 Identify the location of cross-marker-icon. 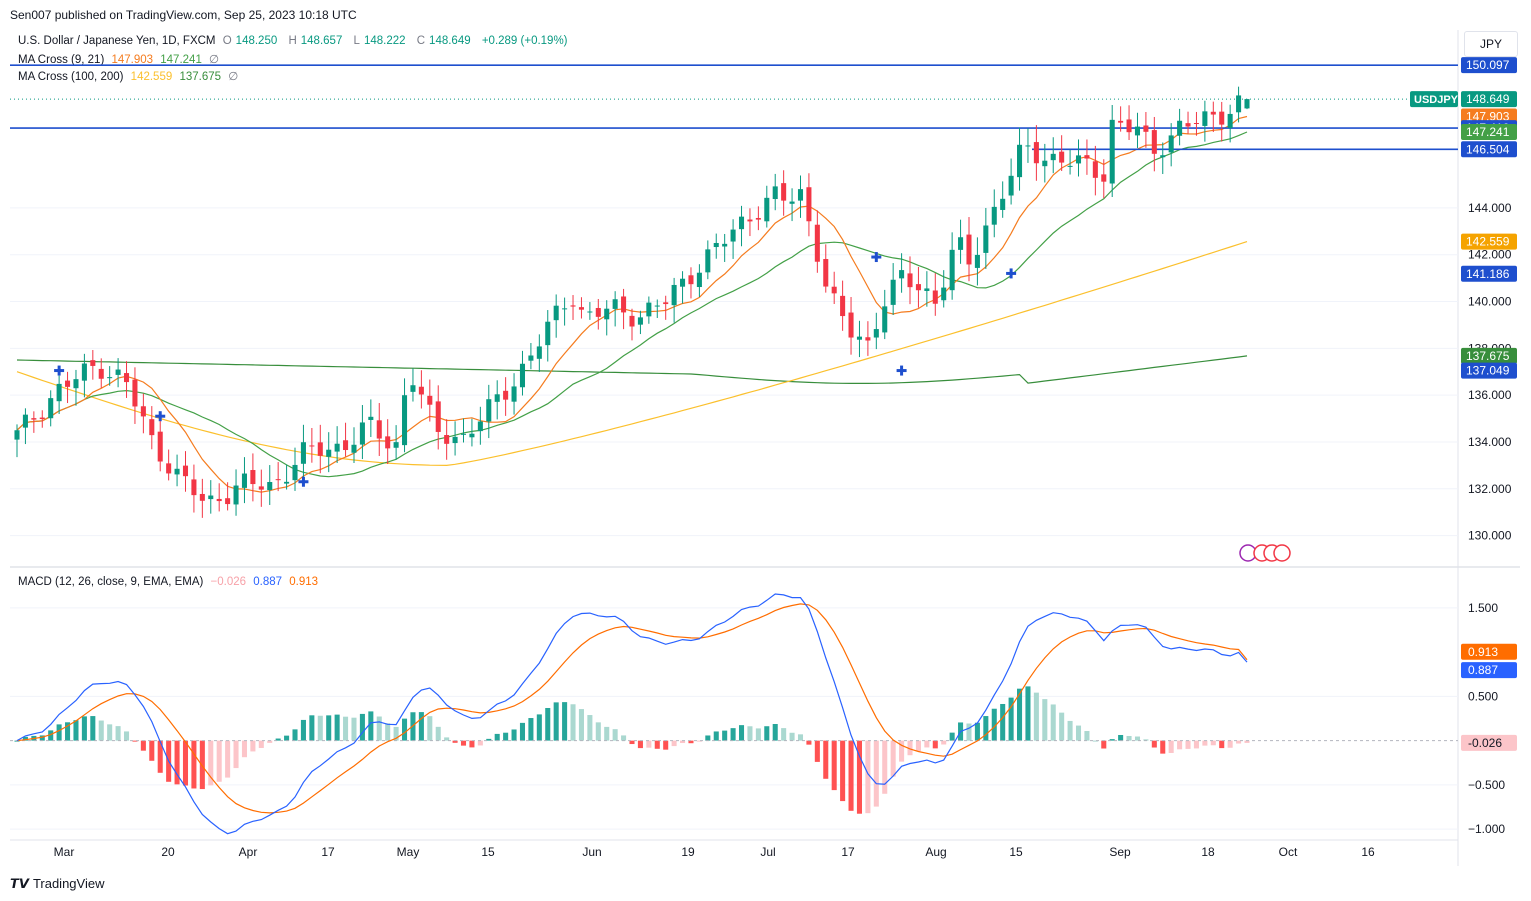
(876, 257).